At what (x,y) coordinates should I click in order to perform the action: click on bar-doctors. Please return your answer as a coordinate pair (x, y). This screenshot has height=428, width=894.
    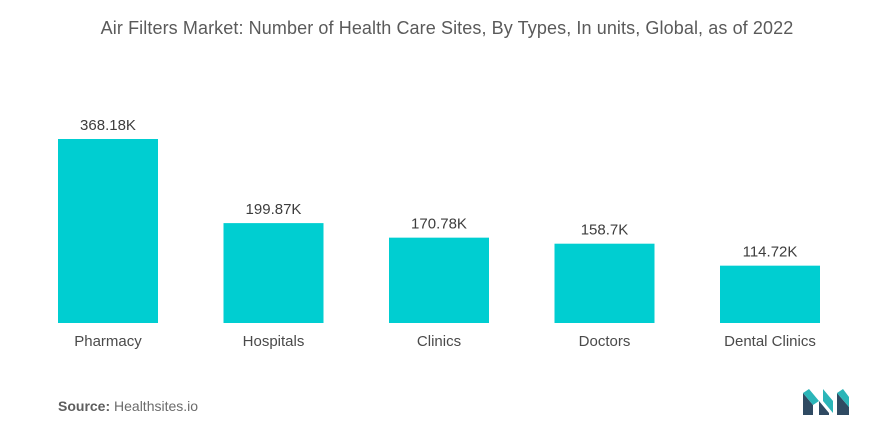
    Looking at the image, I should click on (604, 283).